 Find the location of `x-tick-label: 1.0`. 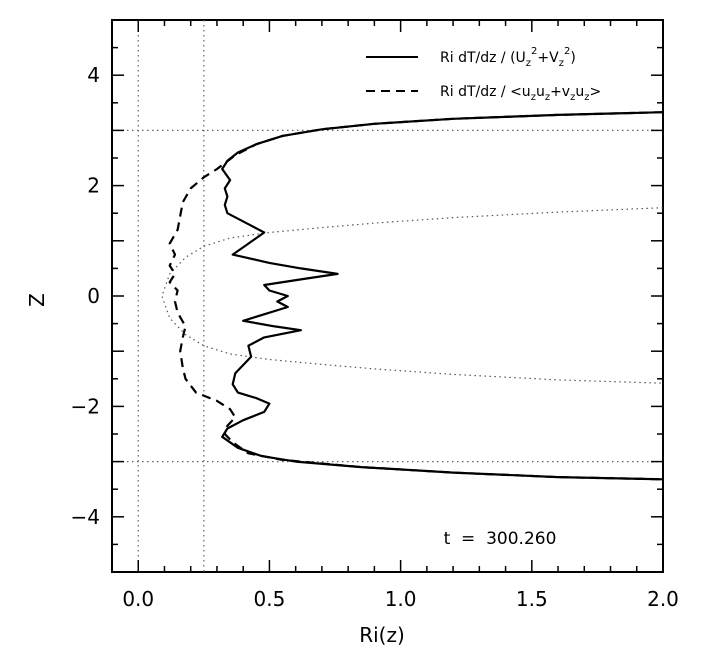

x-tick-label: 1.0 is located at coordinates (401, 599).